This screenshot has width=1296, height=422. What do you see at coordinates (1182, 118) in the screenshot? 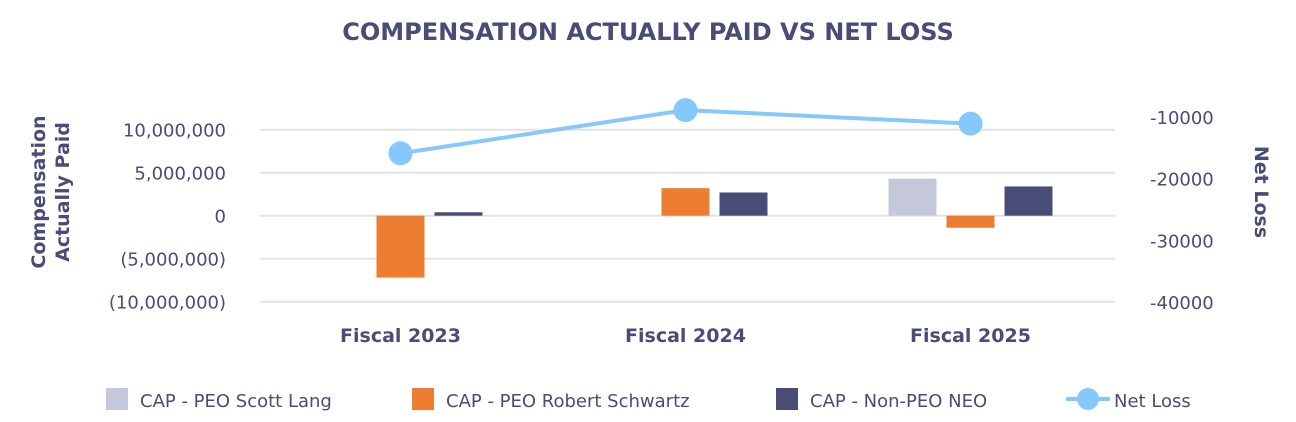
I see `y2-tick-label: -10000` at bounding box center [1182, 118].